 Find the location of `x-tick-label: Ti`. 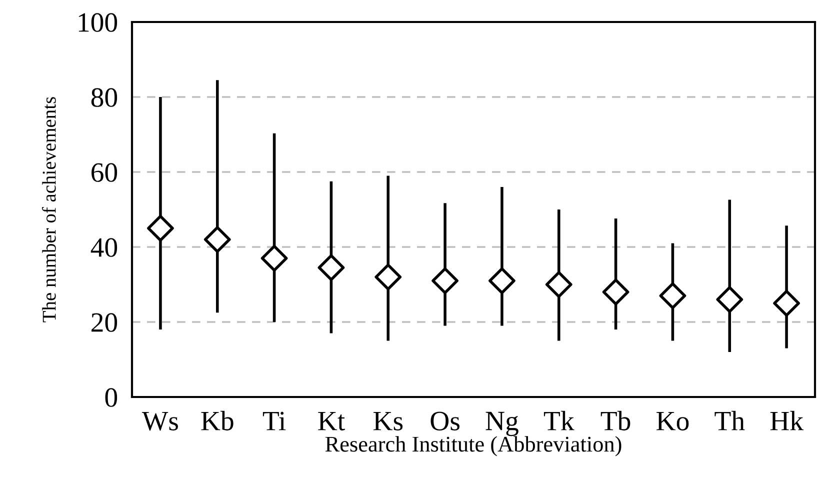

x-tick-label: Ti is located at coordinates (274, 421).